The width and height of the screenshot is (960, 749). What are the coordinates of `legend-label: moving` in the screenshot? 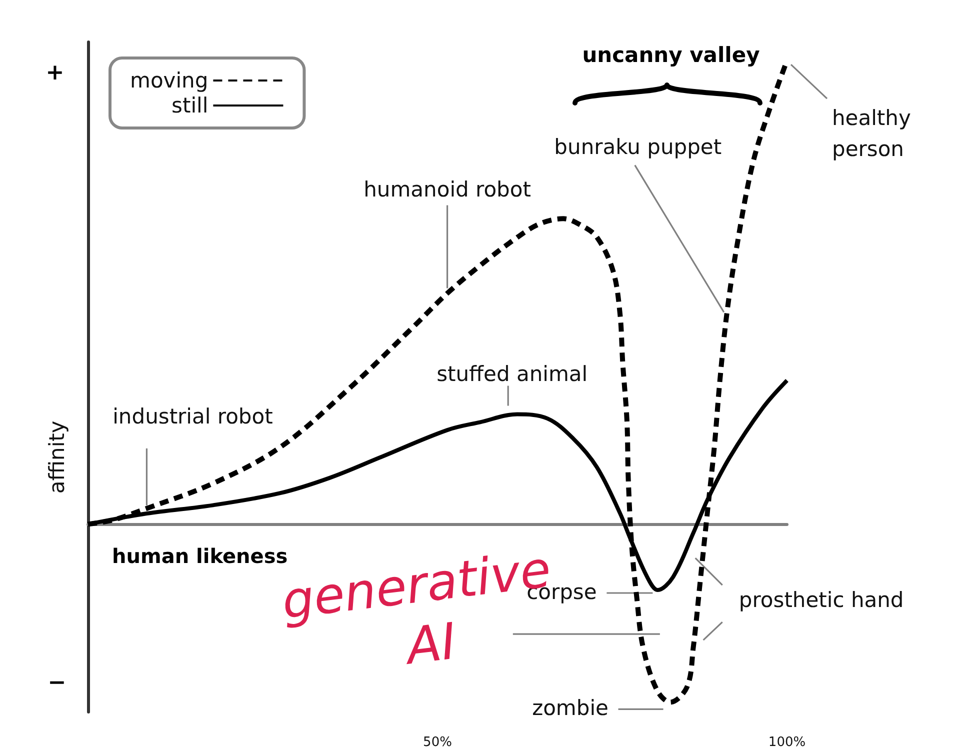 It's located at (169, 80).